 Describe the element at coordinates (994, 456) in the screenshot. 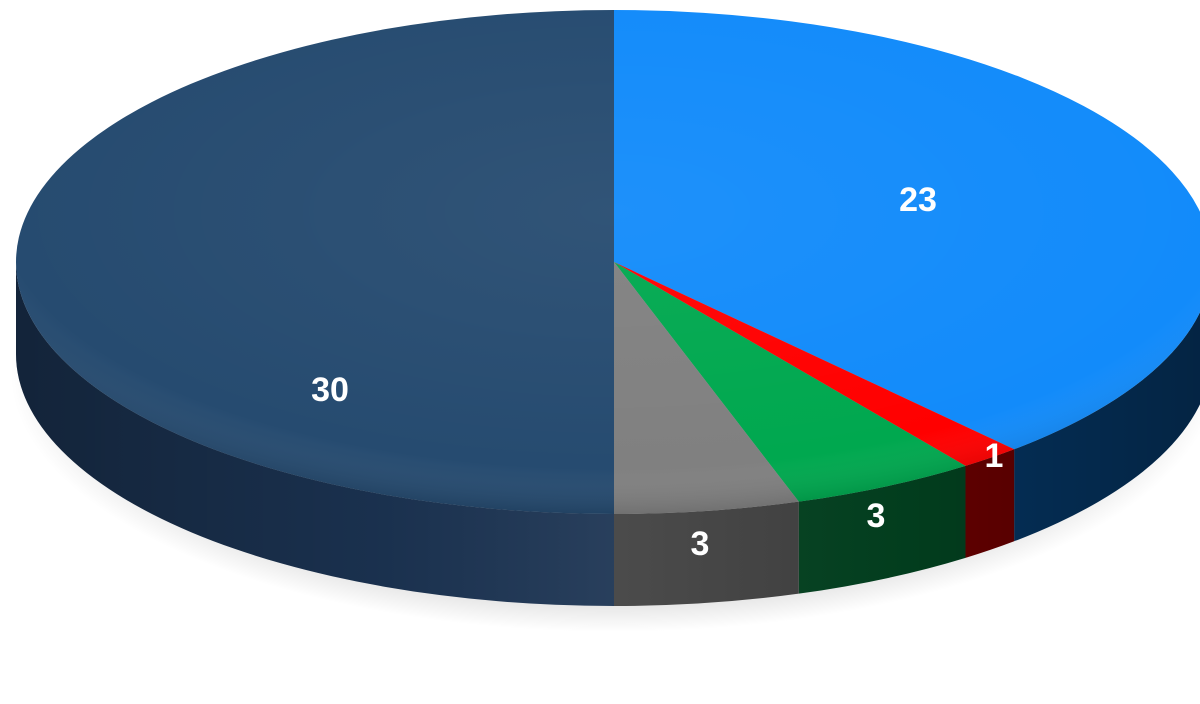

I see `data-label-1: 1` at that location.